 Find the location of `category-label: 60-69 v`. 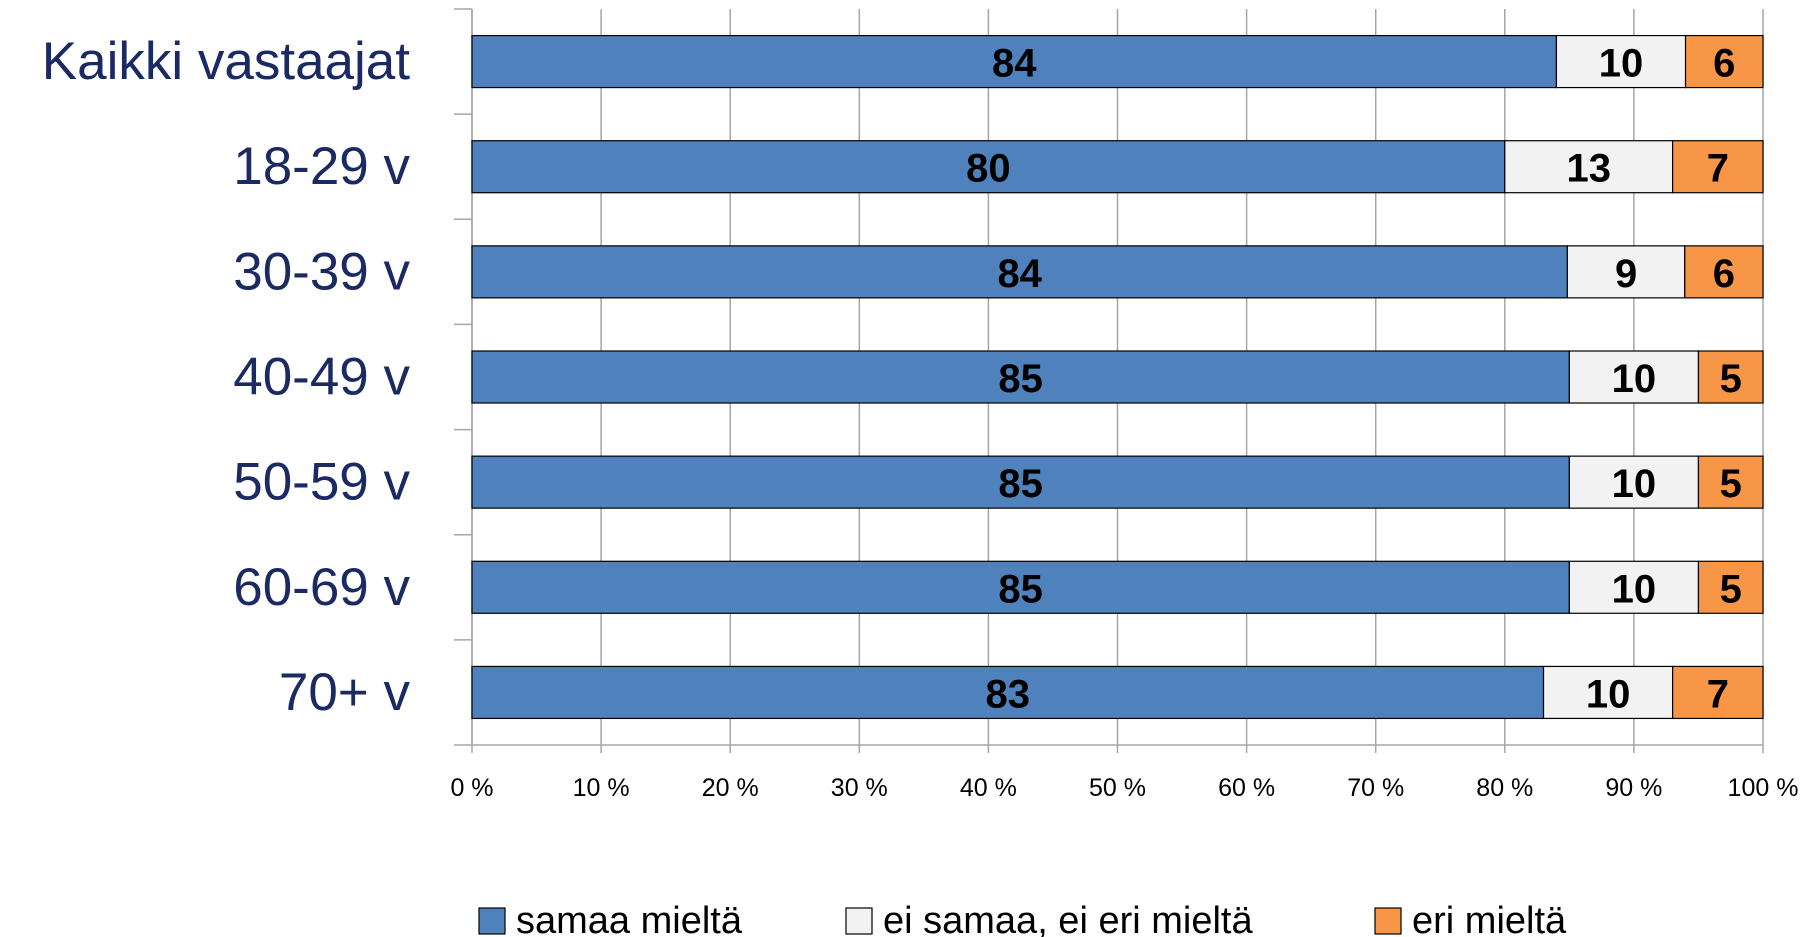

category-label: 60-69 v is located at coordinates (321, 587).